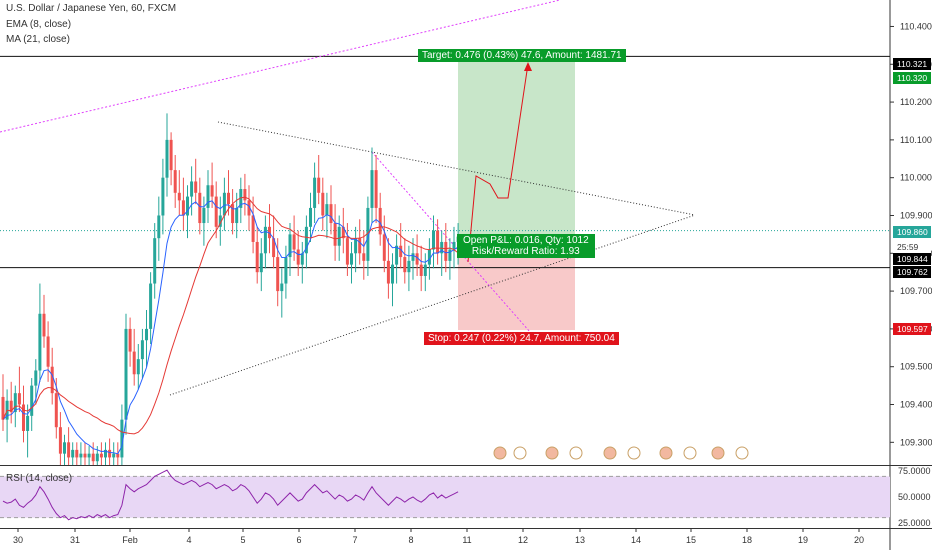  Describe the element at coordinates (916, 405) in the screenshot. I see `price-tick-label: 109.400` at that location.